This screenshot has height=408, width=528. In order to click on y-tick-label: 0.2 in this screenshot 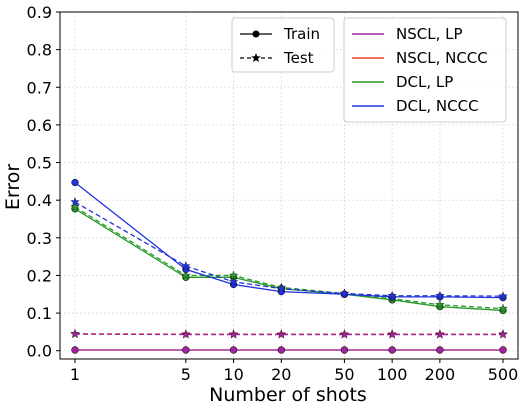, I will do `click(39, 275)`.